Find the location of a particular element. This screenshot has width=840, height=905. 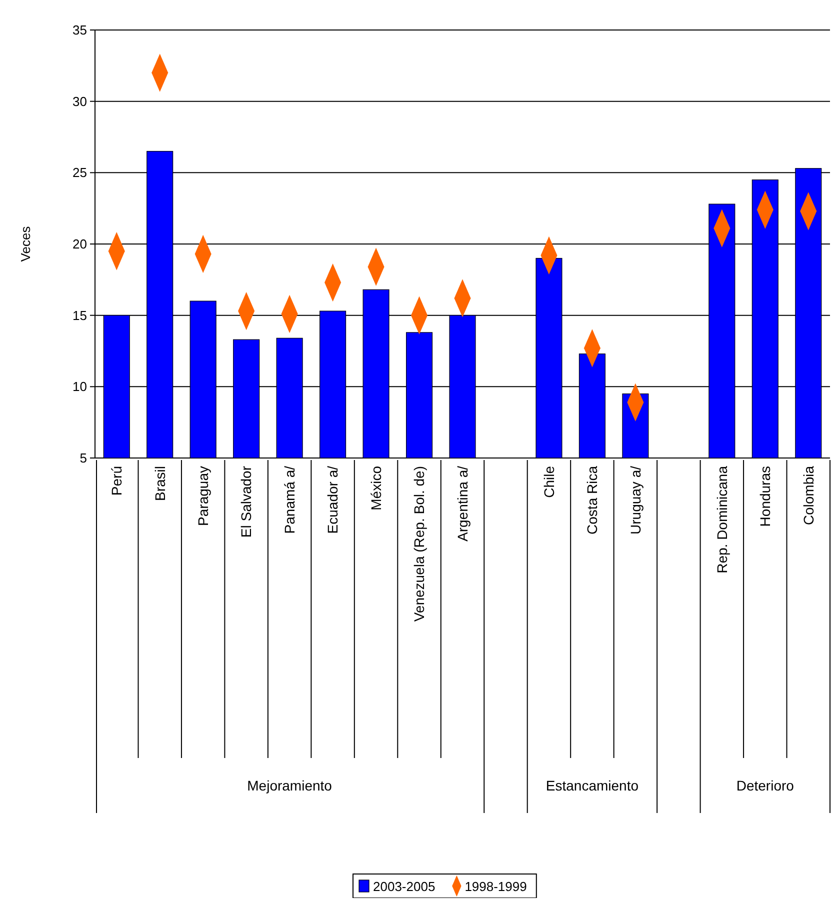

x-tick-label: México is located at coordinates (376, 488).